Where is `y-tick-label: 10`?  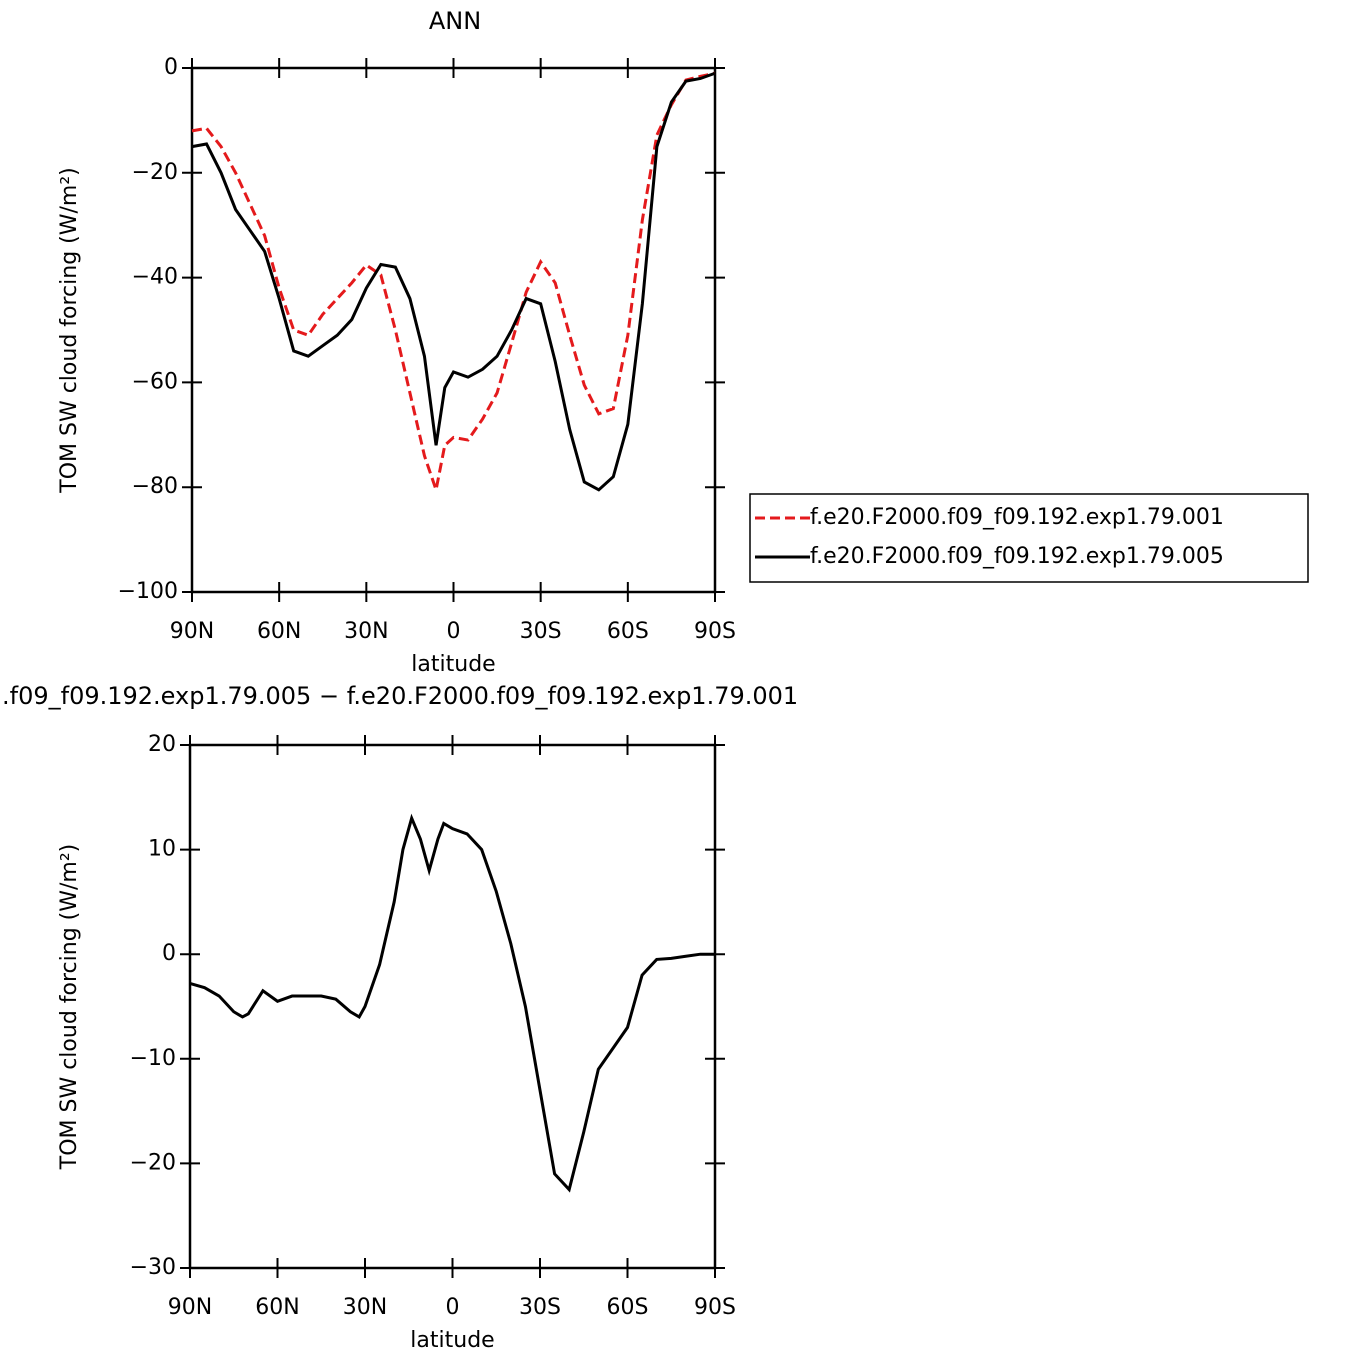
y-tick-label: 10 is located at coordinates (162, 849).